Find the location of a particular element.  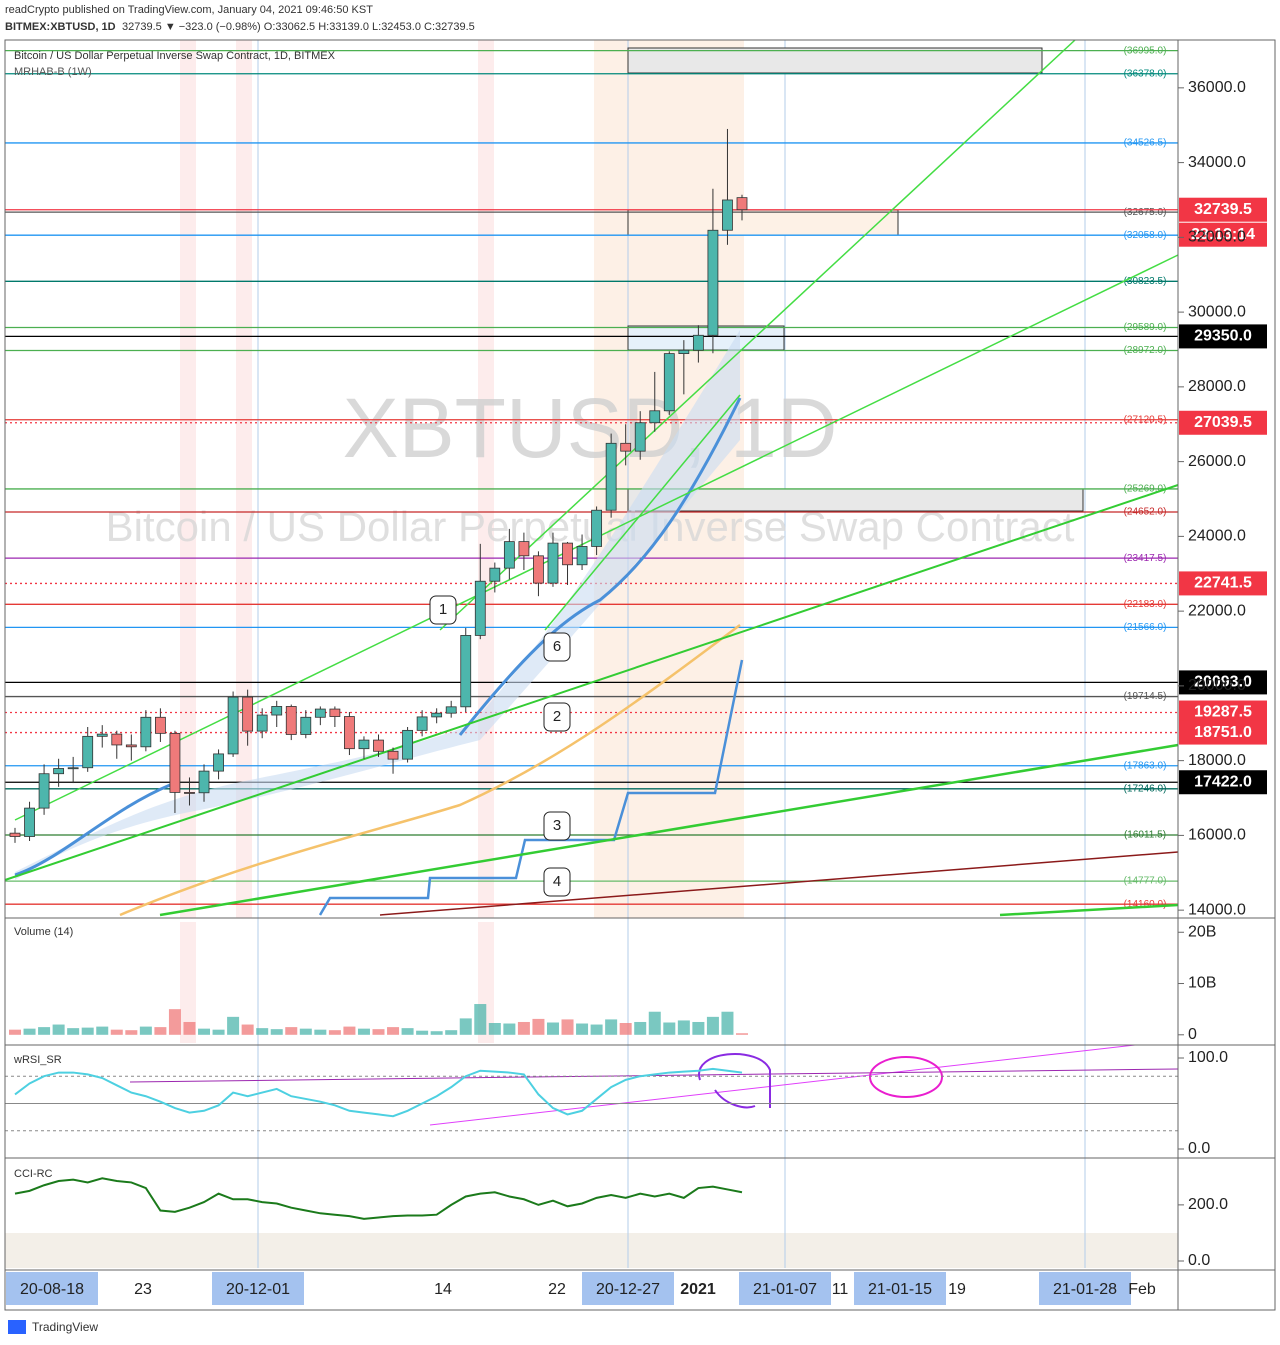

price-tag-label: 18751.0 is located at coordinates (1223, 732).